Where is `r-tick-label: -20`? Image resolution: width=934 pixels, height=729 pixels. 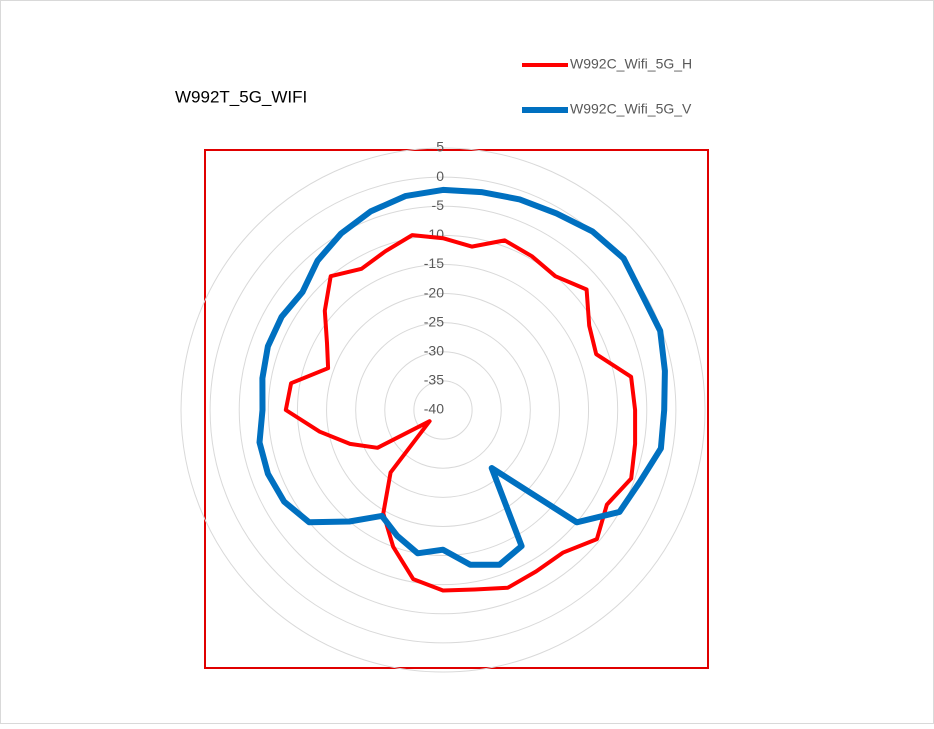
r-tick-label: -20 is located at coordinates (434, 292).